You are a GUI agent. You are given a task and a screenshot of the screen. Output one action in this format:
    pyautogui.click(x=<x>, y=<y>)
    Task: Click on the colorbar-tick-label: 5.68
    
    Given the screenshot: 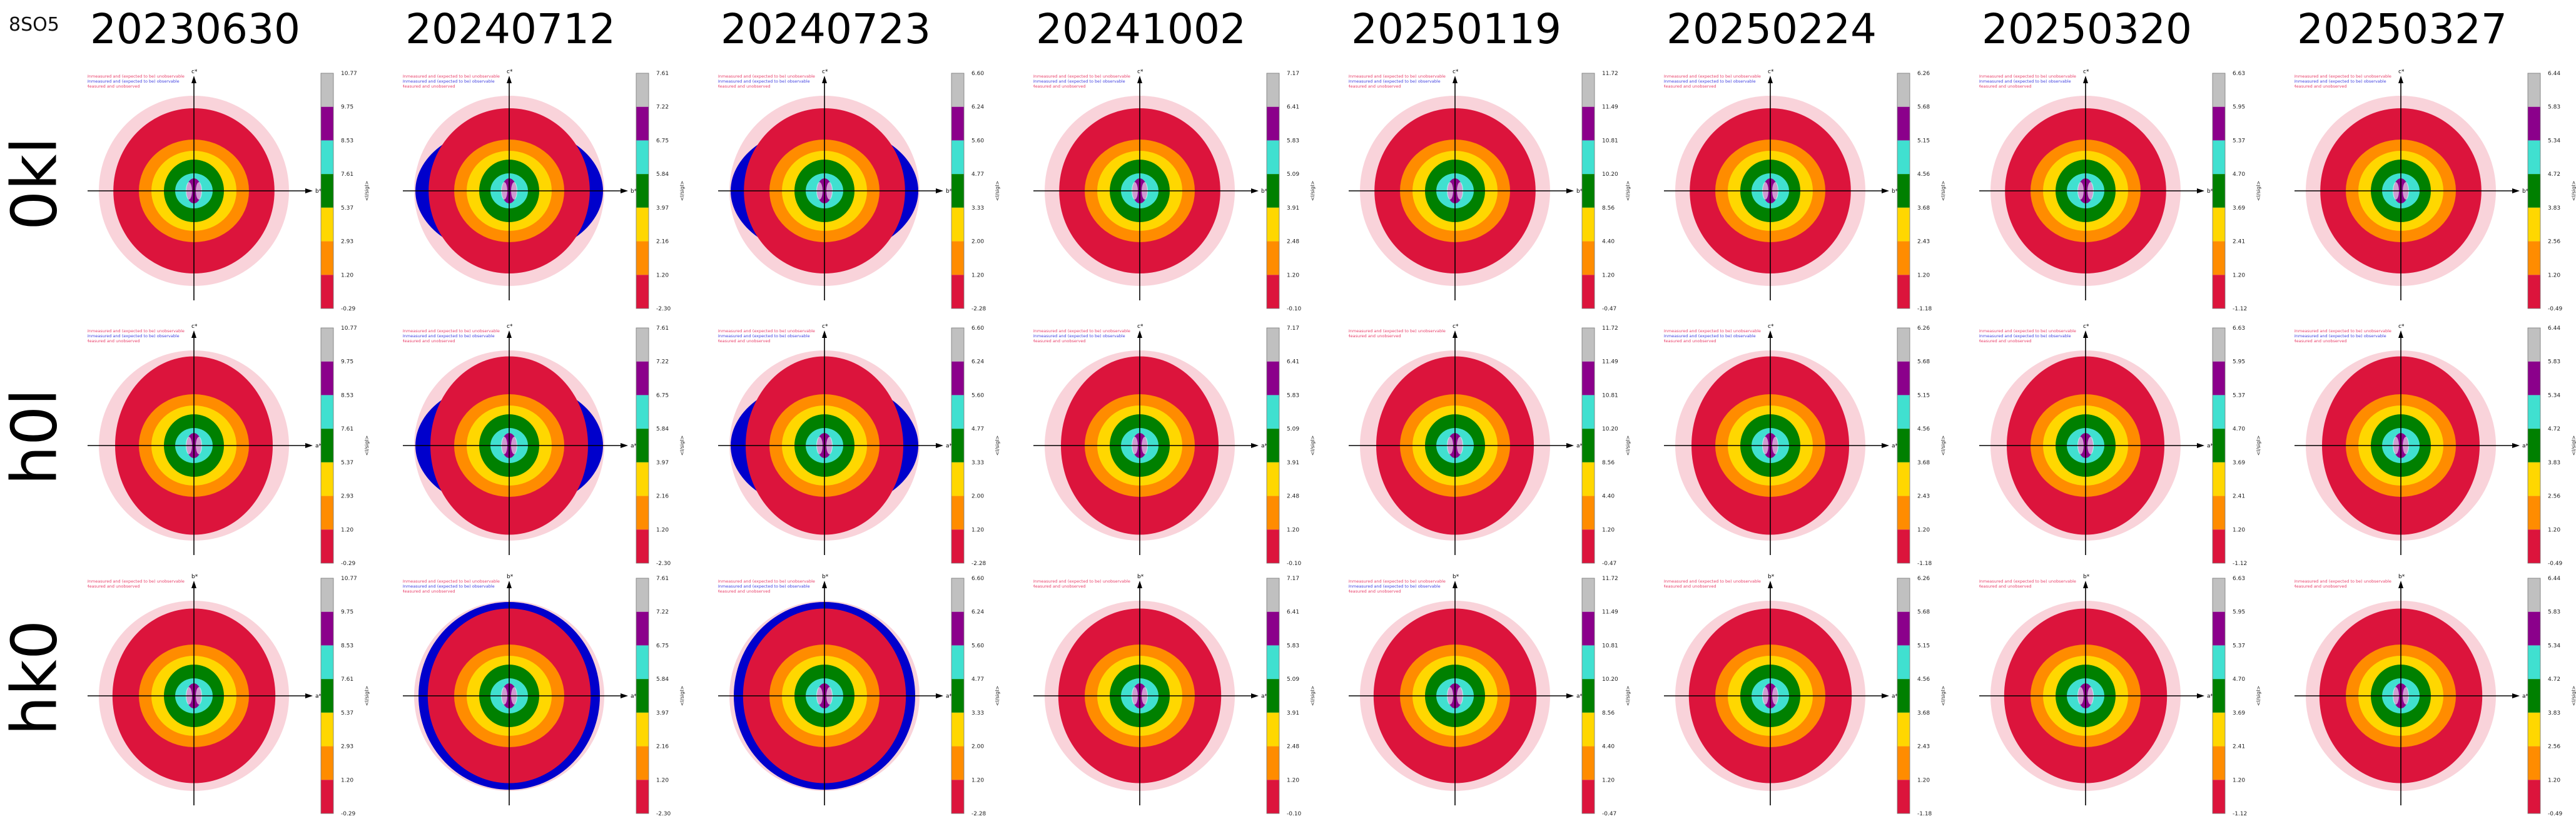 What is the action you would take?
    pyautogui.click(x=1923, y=612)
    